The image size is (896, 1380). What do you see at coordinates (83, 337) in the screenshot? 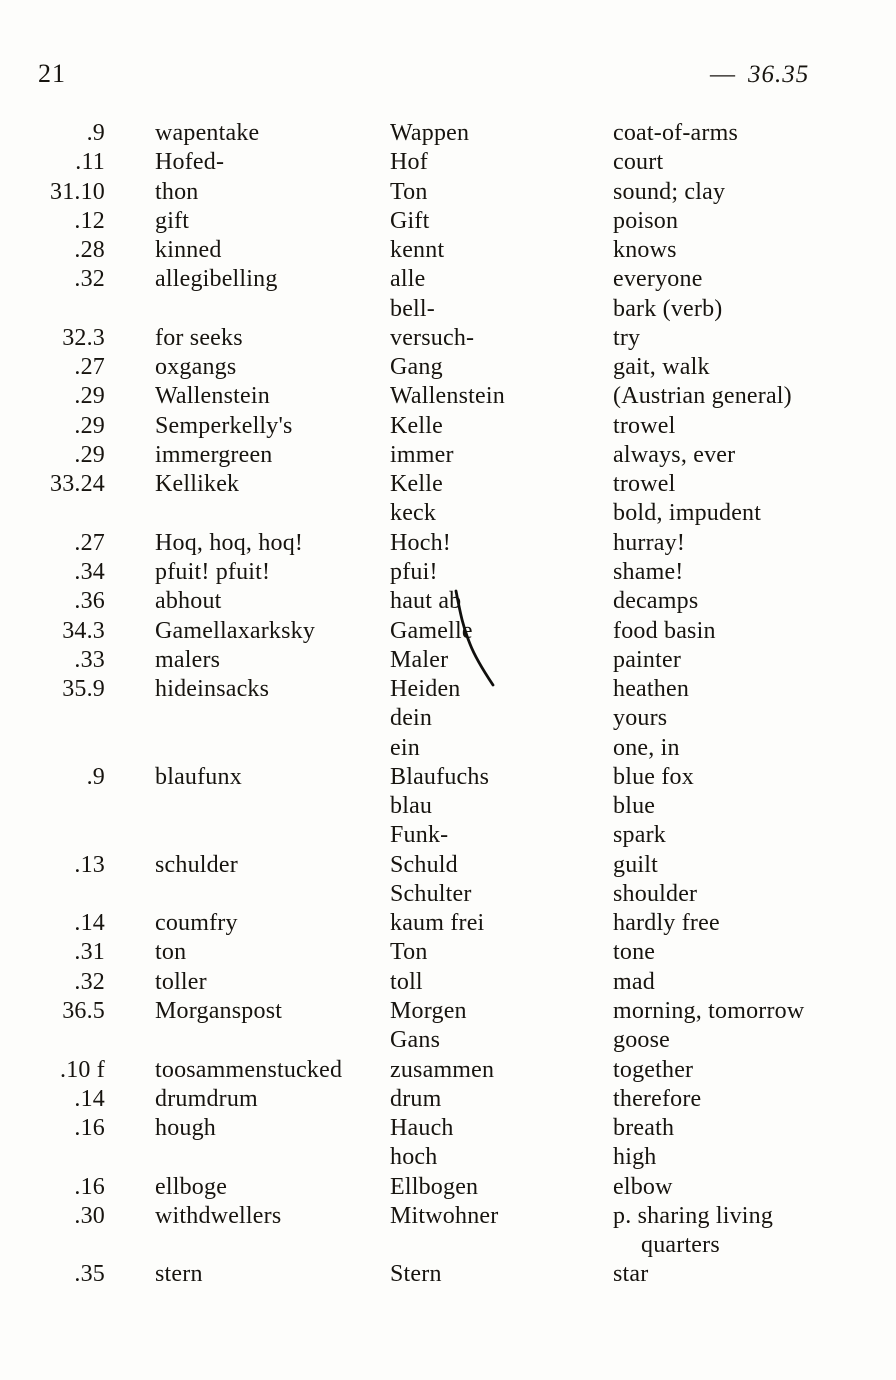
I see `line-ref: 32.3` at bounding box center [83, 337].